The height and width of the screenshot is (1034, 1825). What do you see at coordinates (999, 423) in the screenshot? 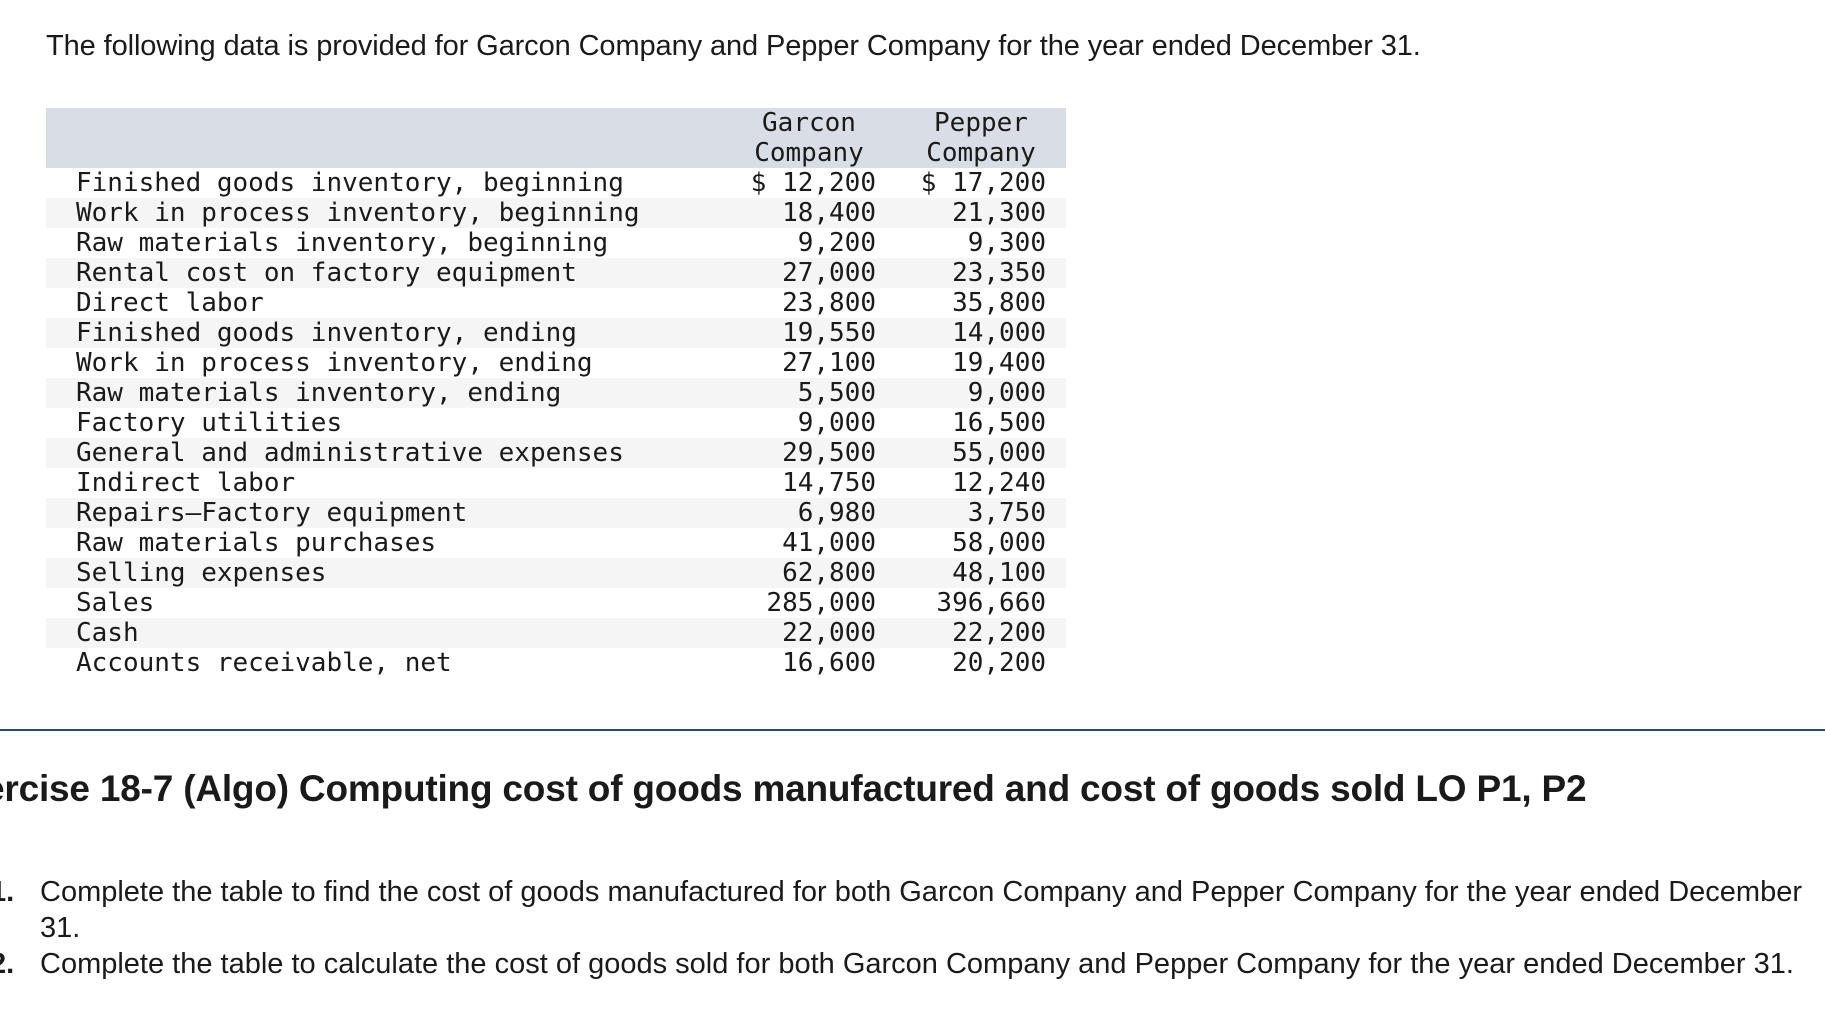
I see `pepper-value: 16,500` at bounding box center [999, 423].